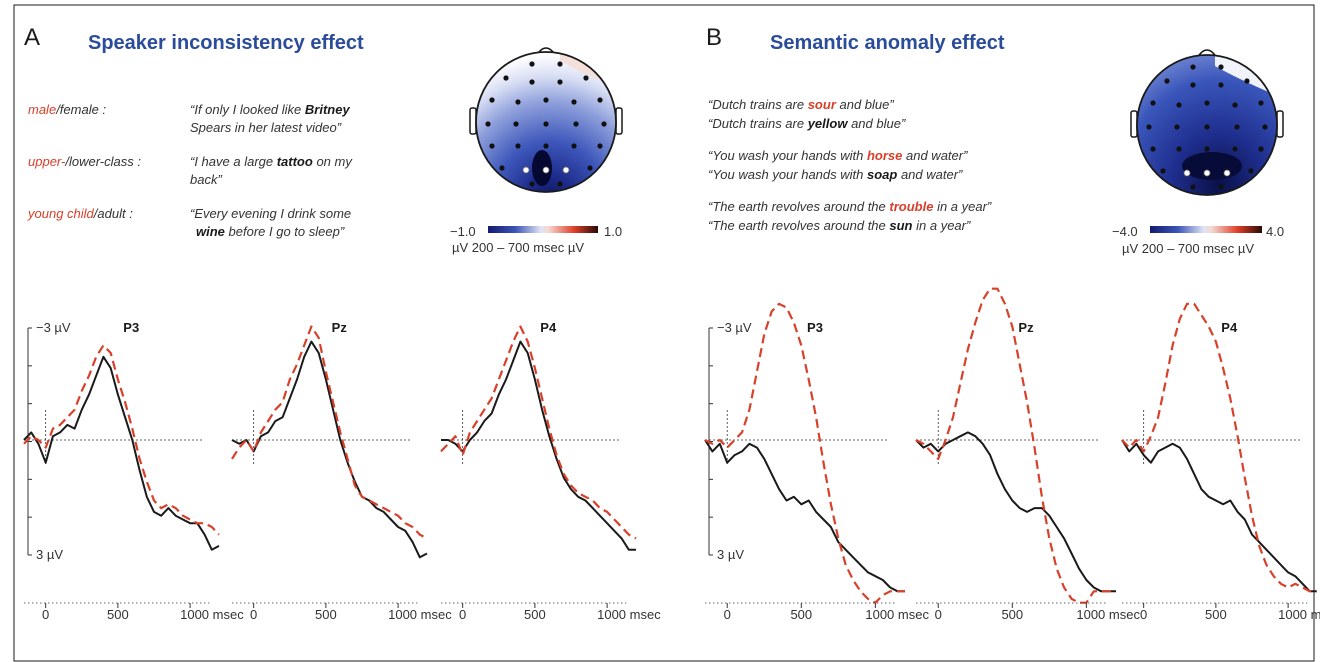  I want to click on scalp-map-a, so click(546, 120).